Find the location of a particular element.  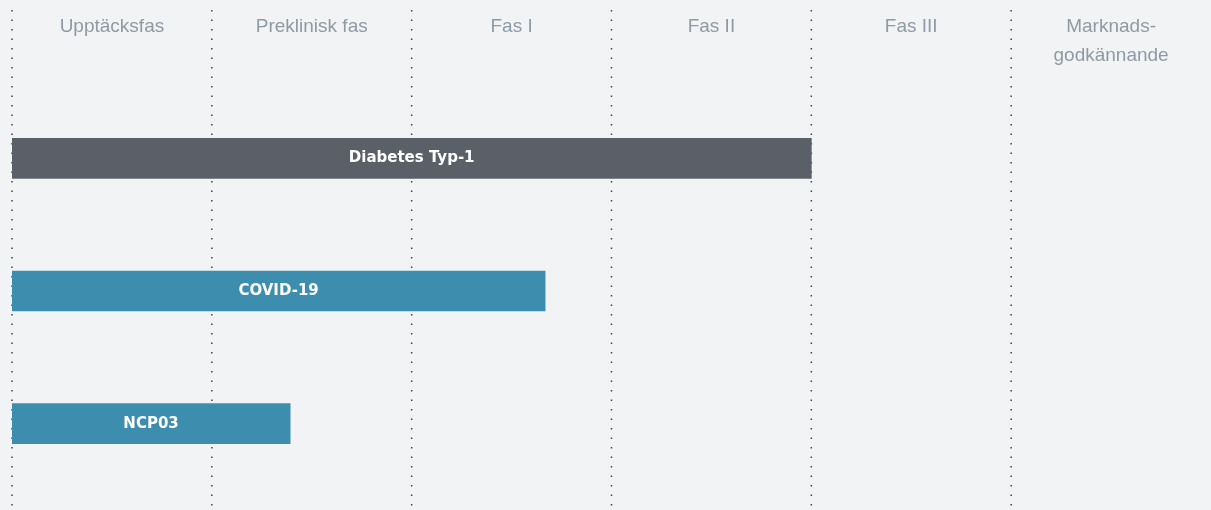

text: Marknads- godkännande is located at coordinates (1111, 40).